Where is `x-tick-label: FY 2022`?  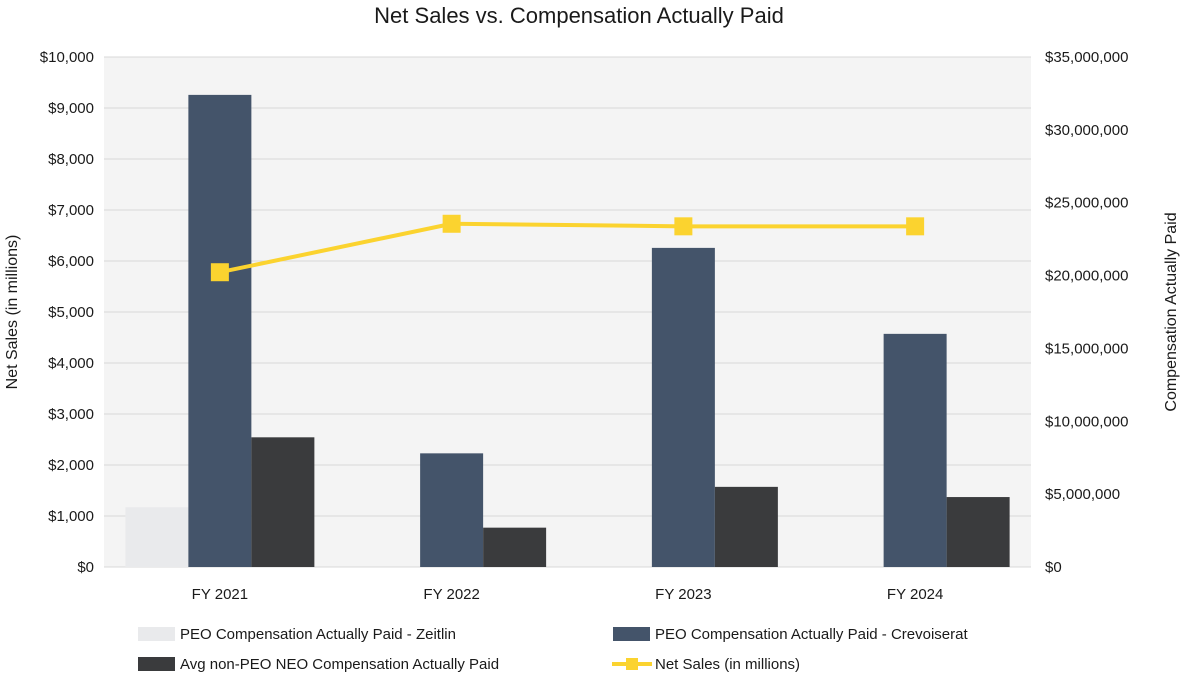 x-tick-label: FY 2022 is located at coordinates (451, 594).